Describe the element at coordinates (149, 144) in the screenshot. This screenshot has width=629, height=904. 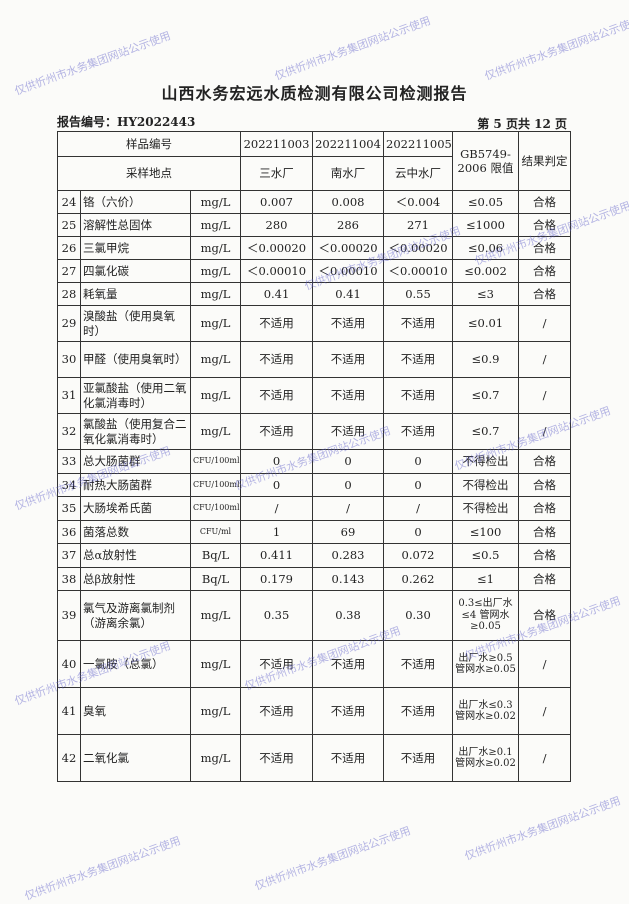
I see `header-cell: 样品编号` at that location.